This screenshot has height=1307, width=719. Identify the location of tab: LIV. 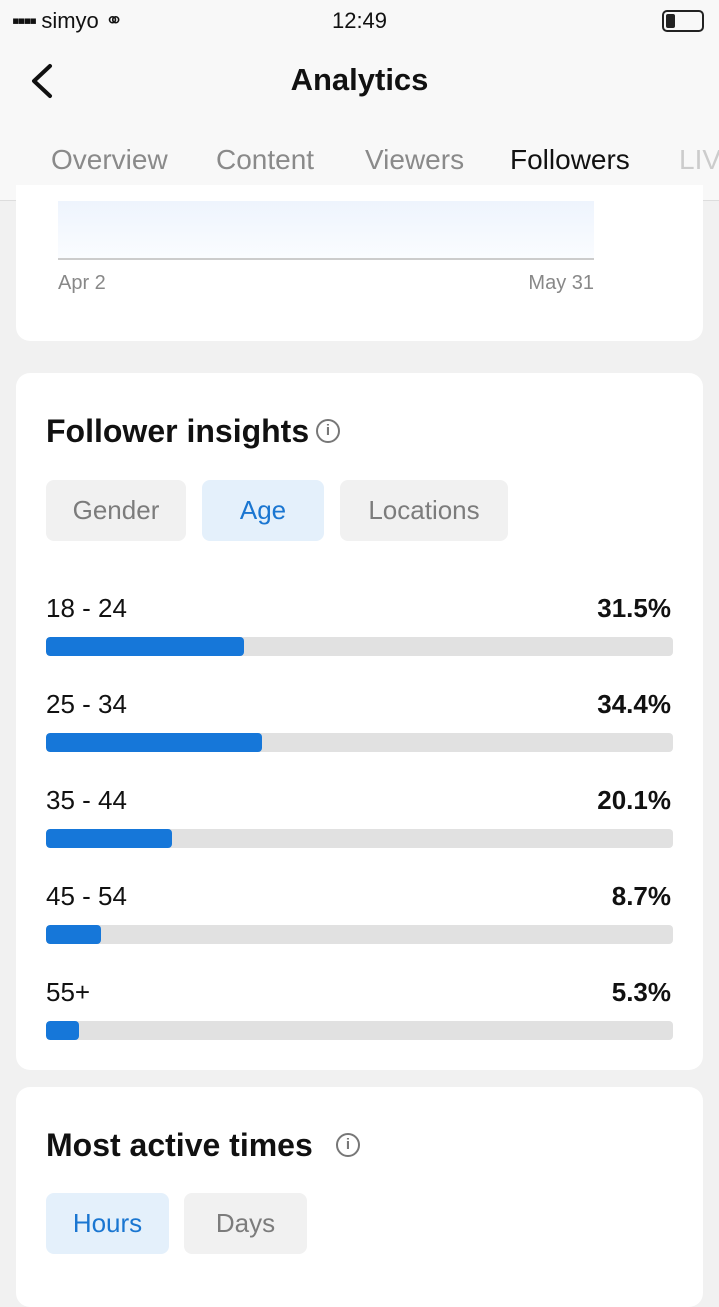
(699, 159).